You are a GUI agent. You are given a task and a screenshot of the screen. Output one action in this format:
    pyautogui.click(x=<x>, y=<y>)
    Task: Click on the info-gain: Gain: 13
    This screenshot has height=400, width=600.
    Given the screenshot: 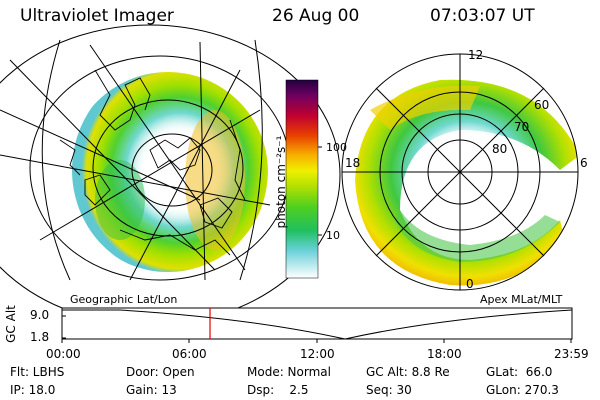 What is the action you would take?
    pyautogui.click(x=151, y=390)
    